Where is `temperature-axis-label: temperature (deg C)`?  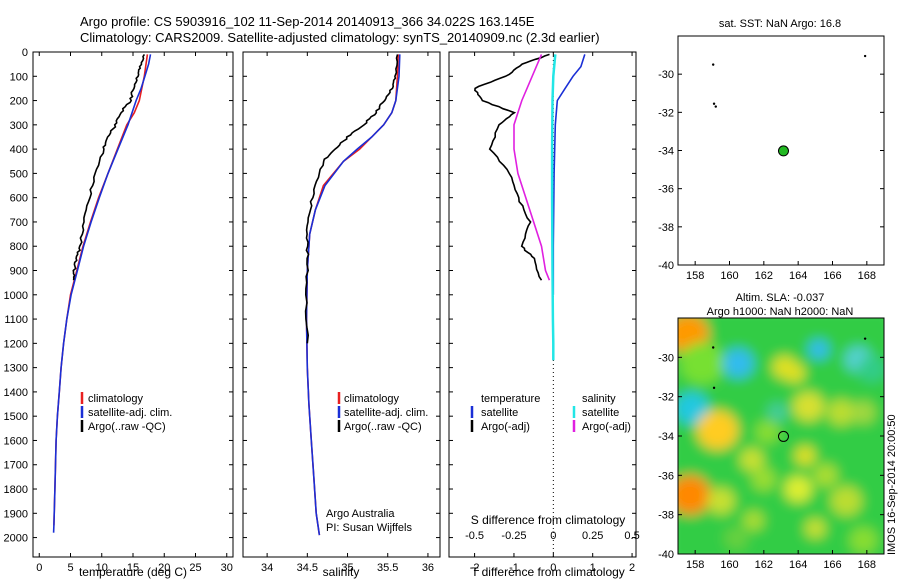
temperature-axis-label: temperature (deg C) is located at coordinates (133, 572).